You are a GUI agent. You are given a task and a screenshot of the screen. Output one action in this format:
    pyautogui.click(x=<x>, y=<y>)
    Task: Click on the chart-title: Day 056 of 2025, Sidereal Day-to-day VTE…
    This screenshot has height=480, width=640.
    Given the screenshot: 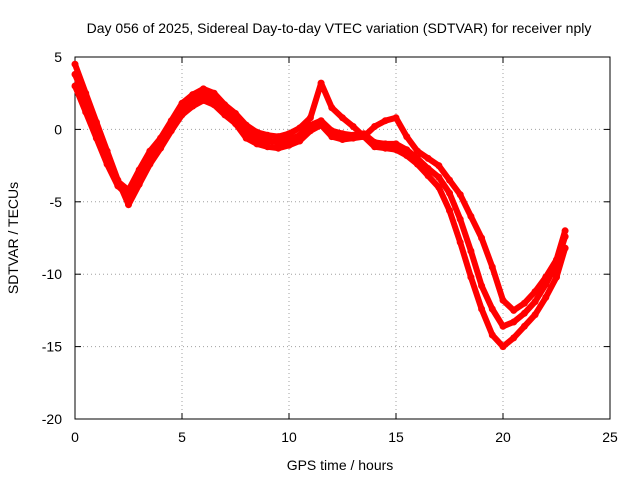 What is the action you would take?
    pyautogui.click(x=339, y=28)
    